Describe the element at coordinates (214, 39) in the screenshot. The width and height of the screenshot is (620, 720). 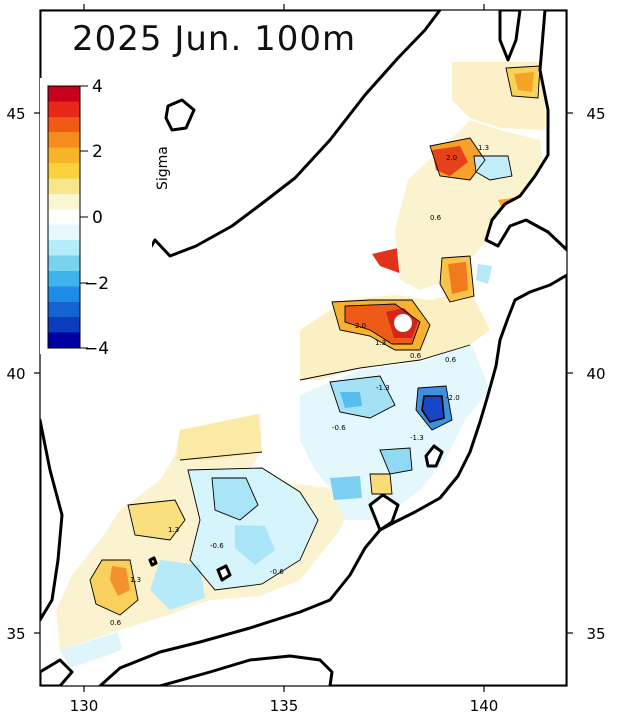
I see `map-title: 2025 Jun. 100m` at that location.